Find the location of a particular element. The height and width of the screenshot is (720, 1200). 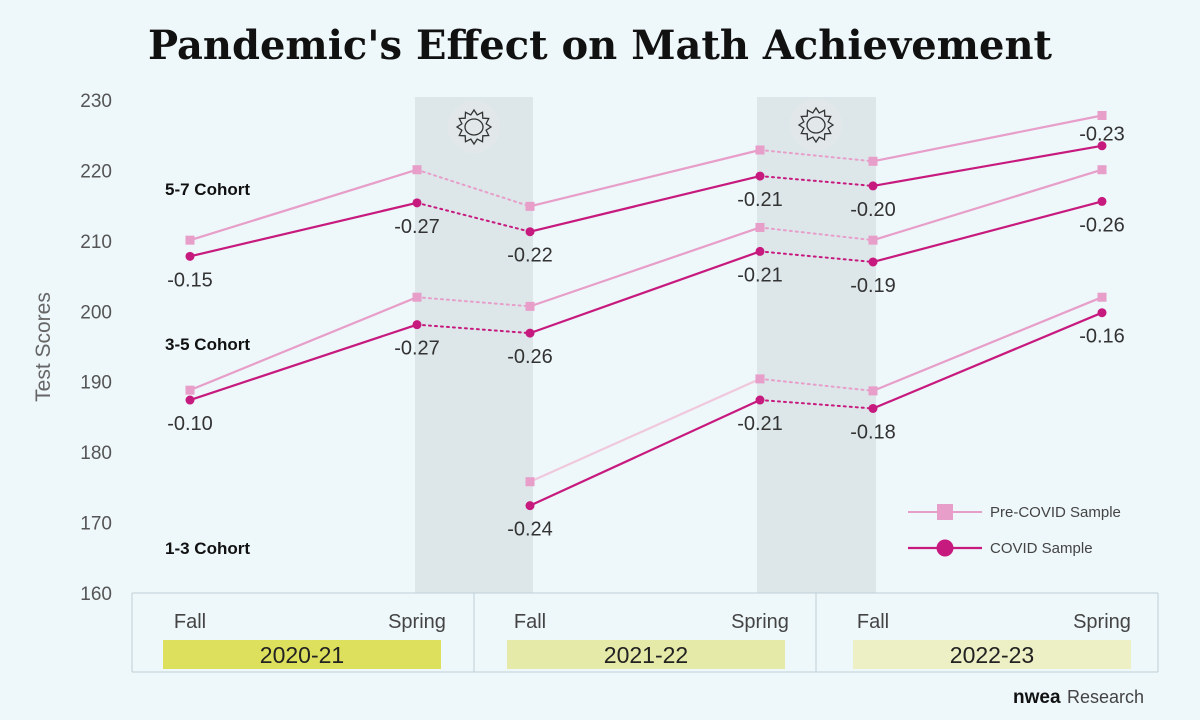

cohort-labels: 5-7 Cohort 3-5 Cohort 1-3 Cohort is located at coordinates (207, 369).